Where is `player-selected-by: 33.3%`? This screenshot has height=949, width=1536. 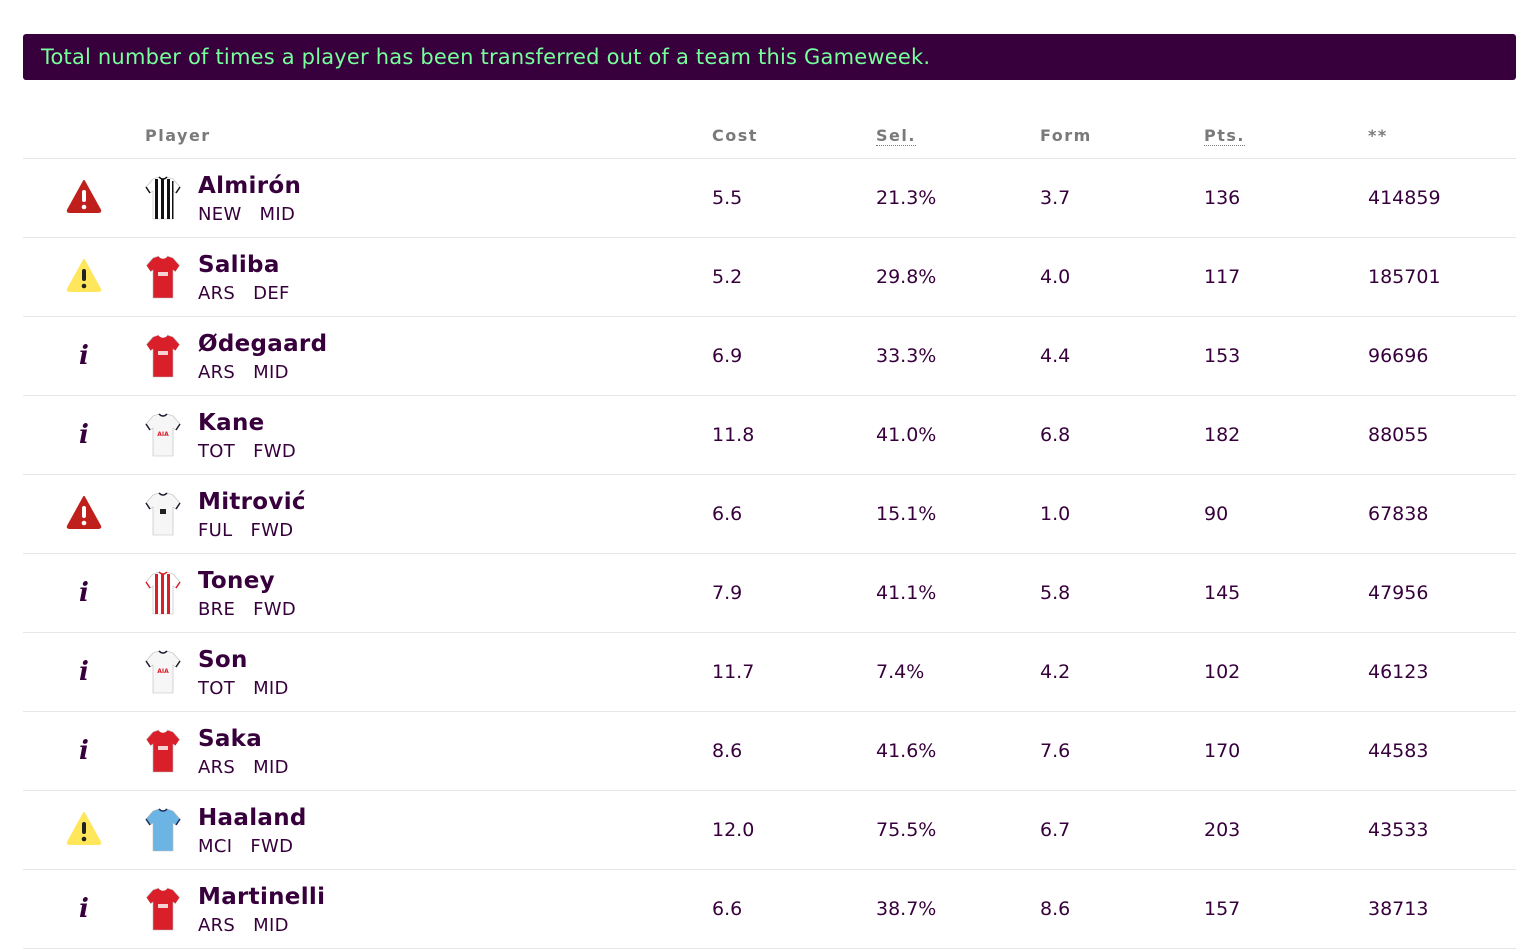
player-selected-by: 33.3% is located at coordinates (958, 356).